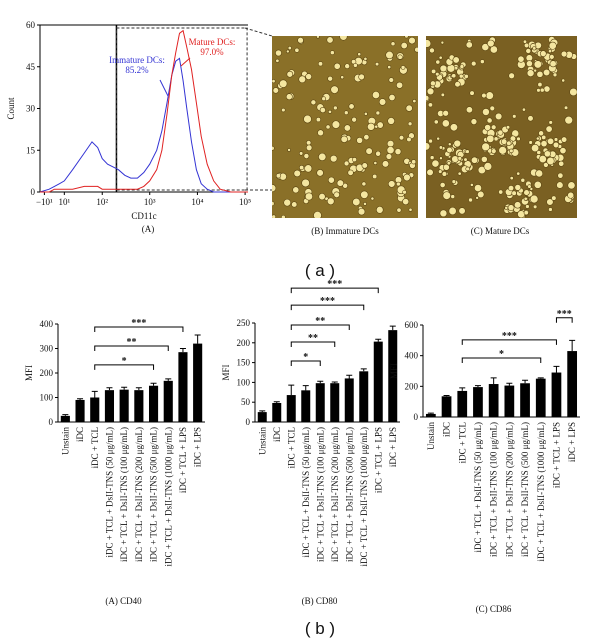  What do you see at coordinates (393, 447) in the screenshot?
I see `x-tick-label: iDC + LPS` at bounding box center [393, 447].